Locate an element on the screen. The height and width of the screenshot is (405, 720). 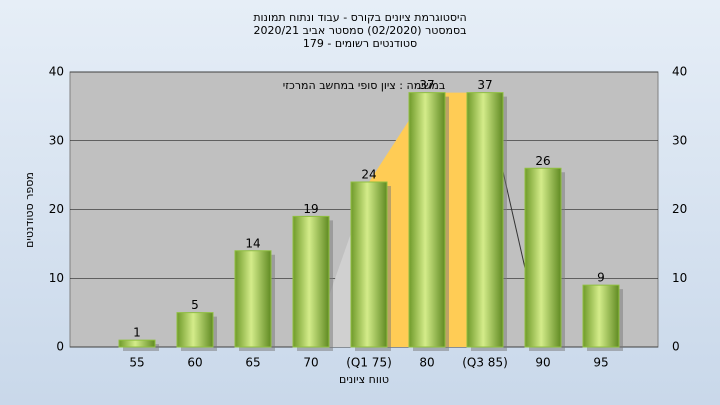
data-label: 1 is located at coordinates (137, 333).